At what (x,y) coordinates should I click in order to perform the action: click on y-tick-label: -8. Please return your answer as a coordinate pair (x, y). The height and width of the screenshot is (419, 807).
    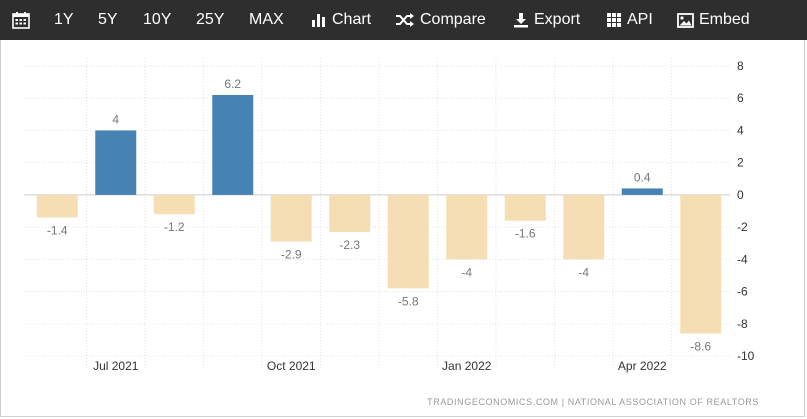
    Looking at the image, I should click on (742, 324).